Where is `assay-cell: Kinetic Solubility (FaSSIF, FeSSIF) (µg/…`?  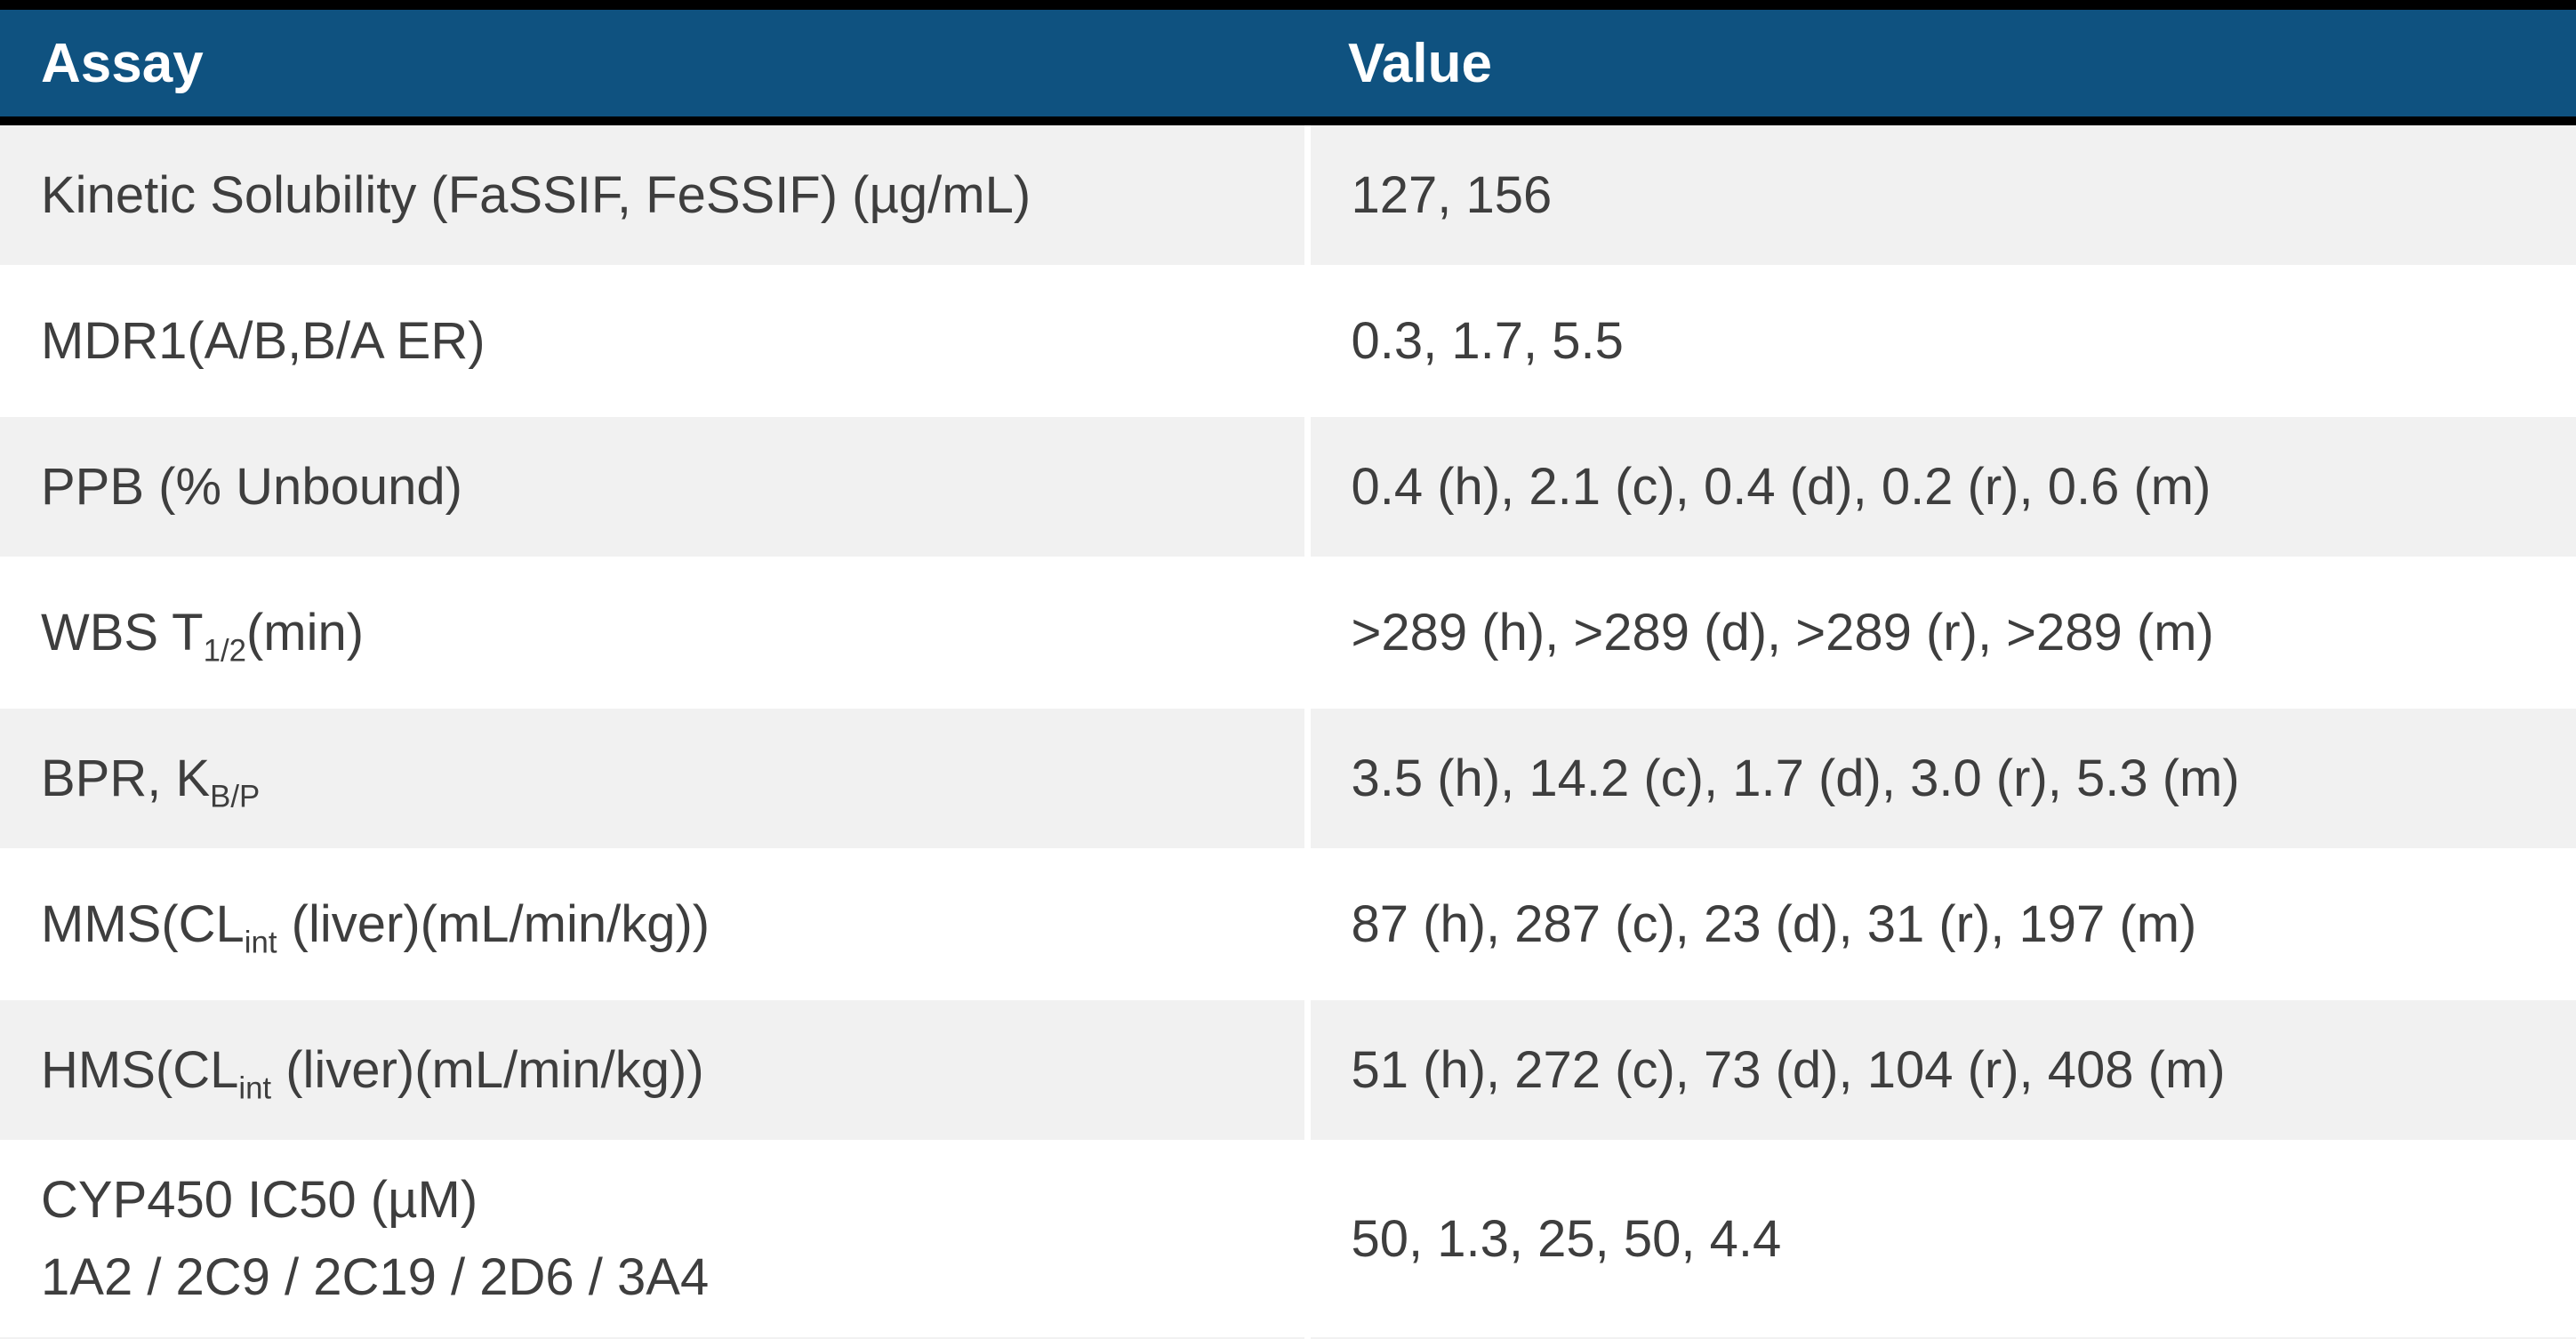
assay-cell: Kinetic Solubility (FaSSIF, FeSSIF) (µg/… is located at coordinates (655, 196).